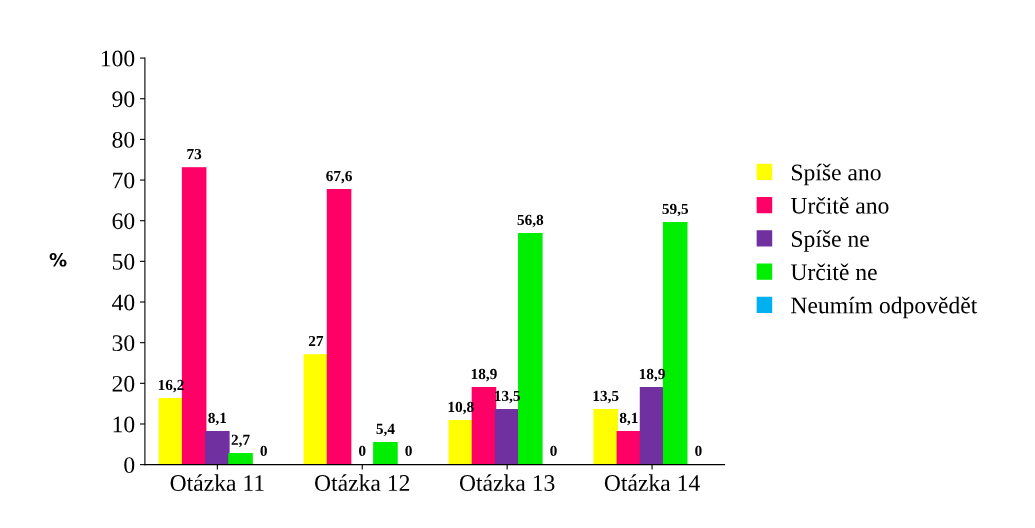 The width and height of the screenshot is (1035, 528). What do you see at coordinates (836, 174) in the screenshot?
I see `legend-label: Spíše ano` at bounding box center [836, 174].